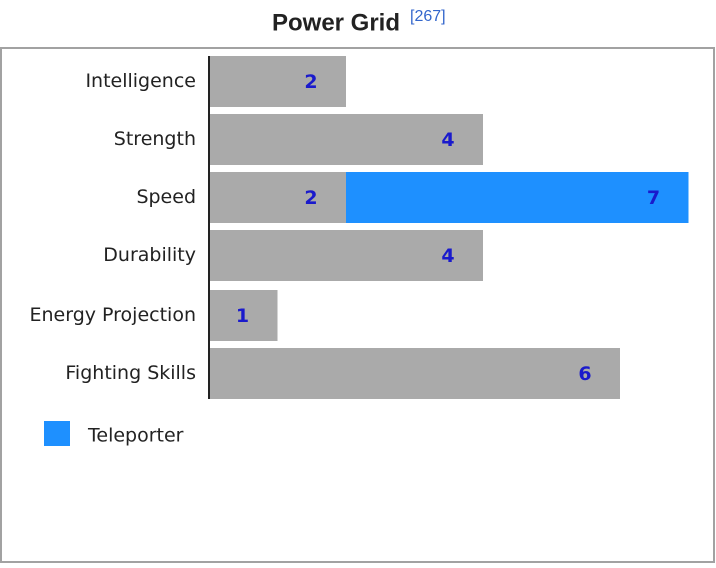  I want to click on y-tick-label: Fighting Skills, so click(130, 373).